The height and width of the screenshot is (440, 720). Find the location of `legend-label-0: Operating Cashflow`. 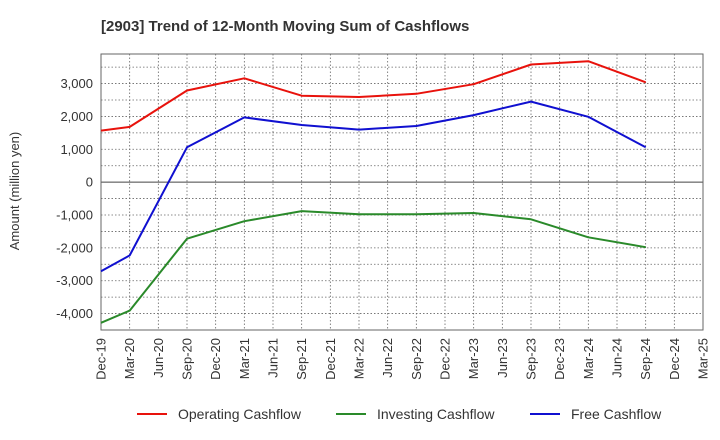

legend-label-0: Operating Cashflow is located at coordinates (240, 414).